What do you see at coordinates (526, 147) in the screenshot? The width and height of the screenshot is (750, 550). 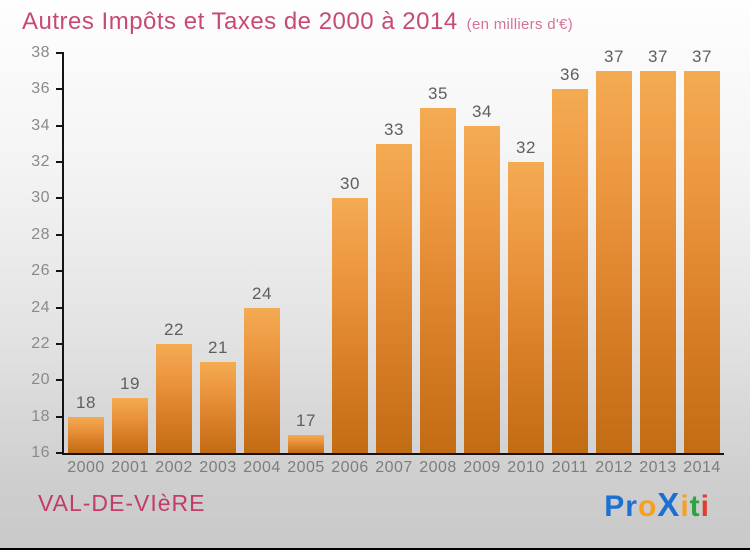 I see `bar-value-label: 32` at bounding box center [526, 147].